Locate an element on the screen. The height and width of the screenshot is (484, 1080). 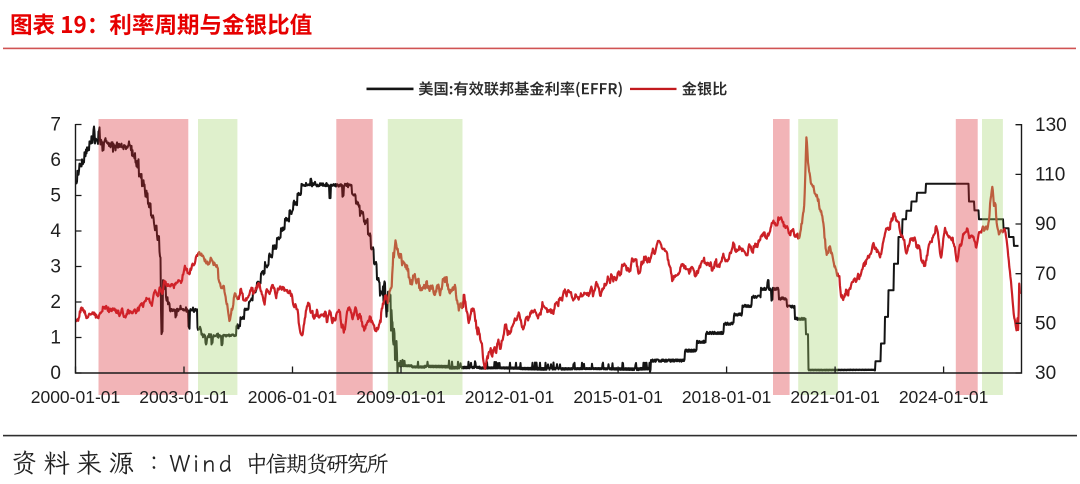
svg-text: 2009-01-01 is located at coordinates (401, 397).